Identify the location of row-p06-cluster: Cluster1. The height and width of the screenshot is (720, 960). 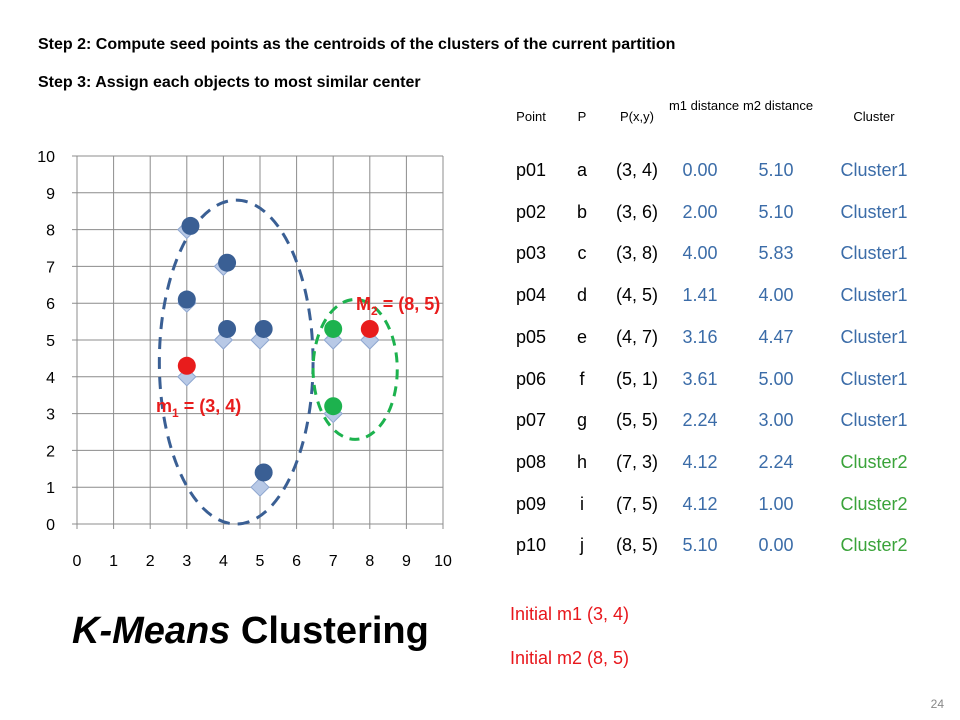
(874, 378).